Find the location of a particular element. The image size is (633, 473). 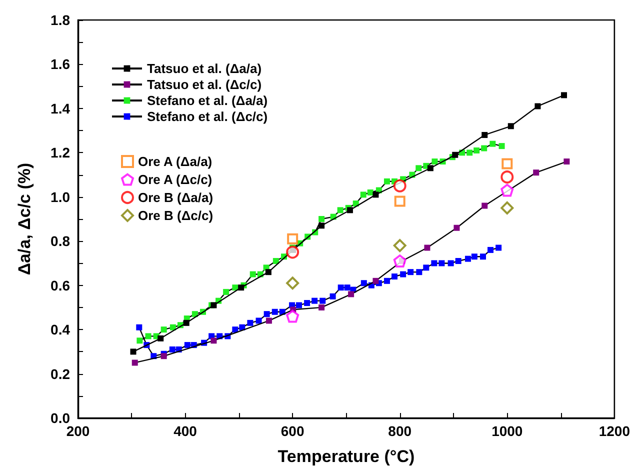

y-tick-label: 1.2 is located at coordinates (60, 152).